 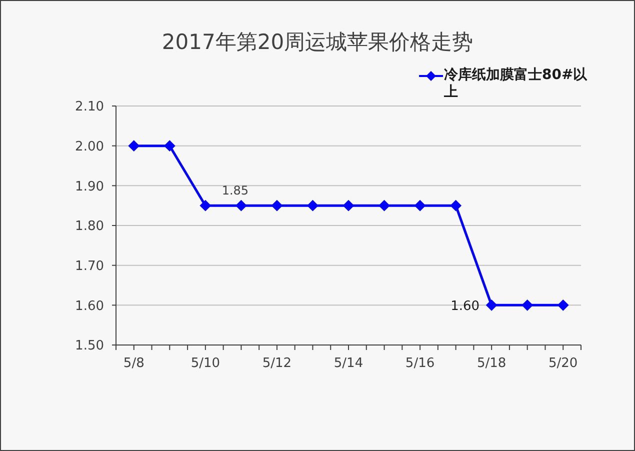 I want to click on x-tick-label: 5/14, so click(x=349, y=363).